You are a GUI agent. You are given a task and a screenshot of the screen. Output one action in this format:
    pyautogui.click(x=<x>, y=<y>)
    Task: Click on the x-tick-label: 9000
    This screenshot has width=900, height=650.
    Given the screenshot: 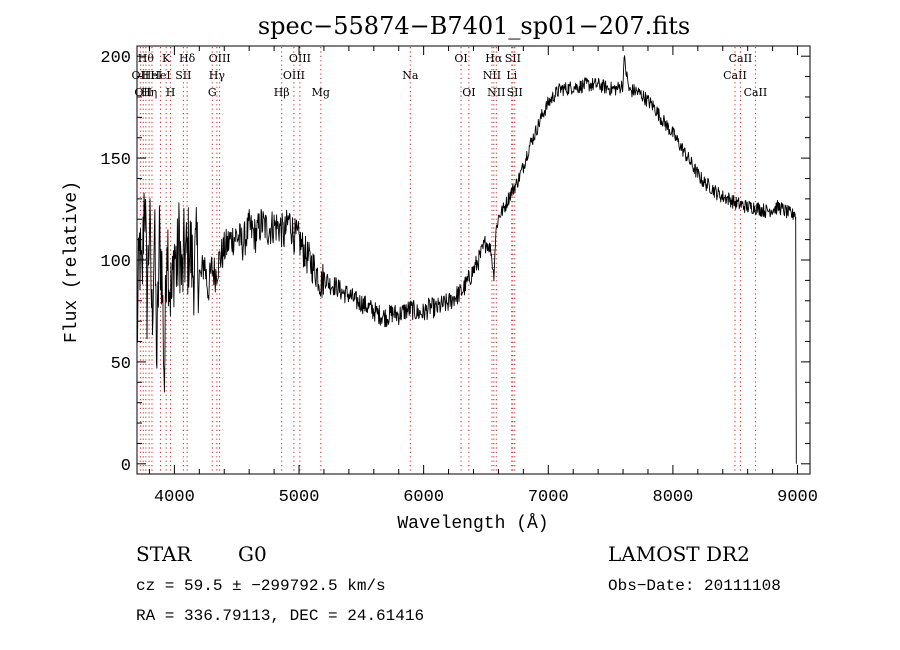 What is the action you would take?
    pyautogui.click(x=797, y=497)
    